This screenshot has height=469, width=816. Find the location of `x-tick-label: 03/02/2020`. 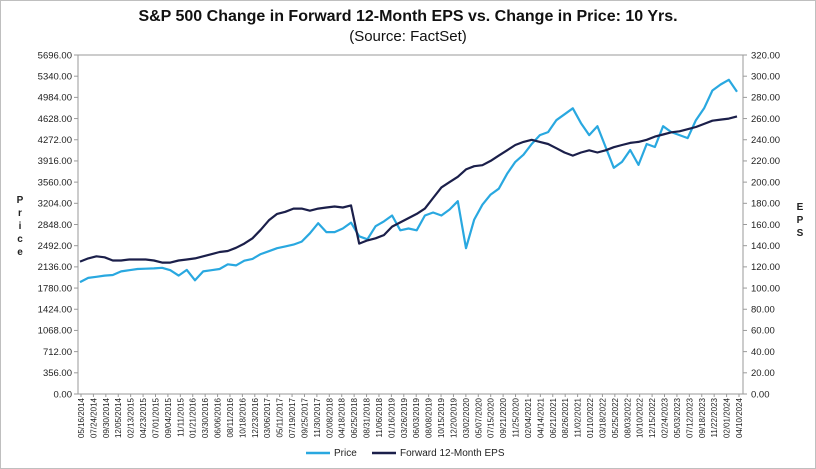

x-tick-label: 03/02/2020 is located at coordinates (466, 417).